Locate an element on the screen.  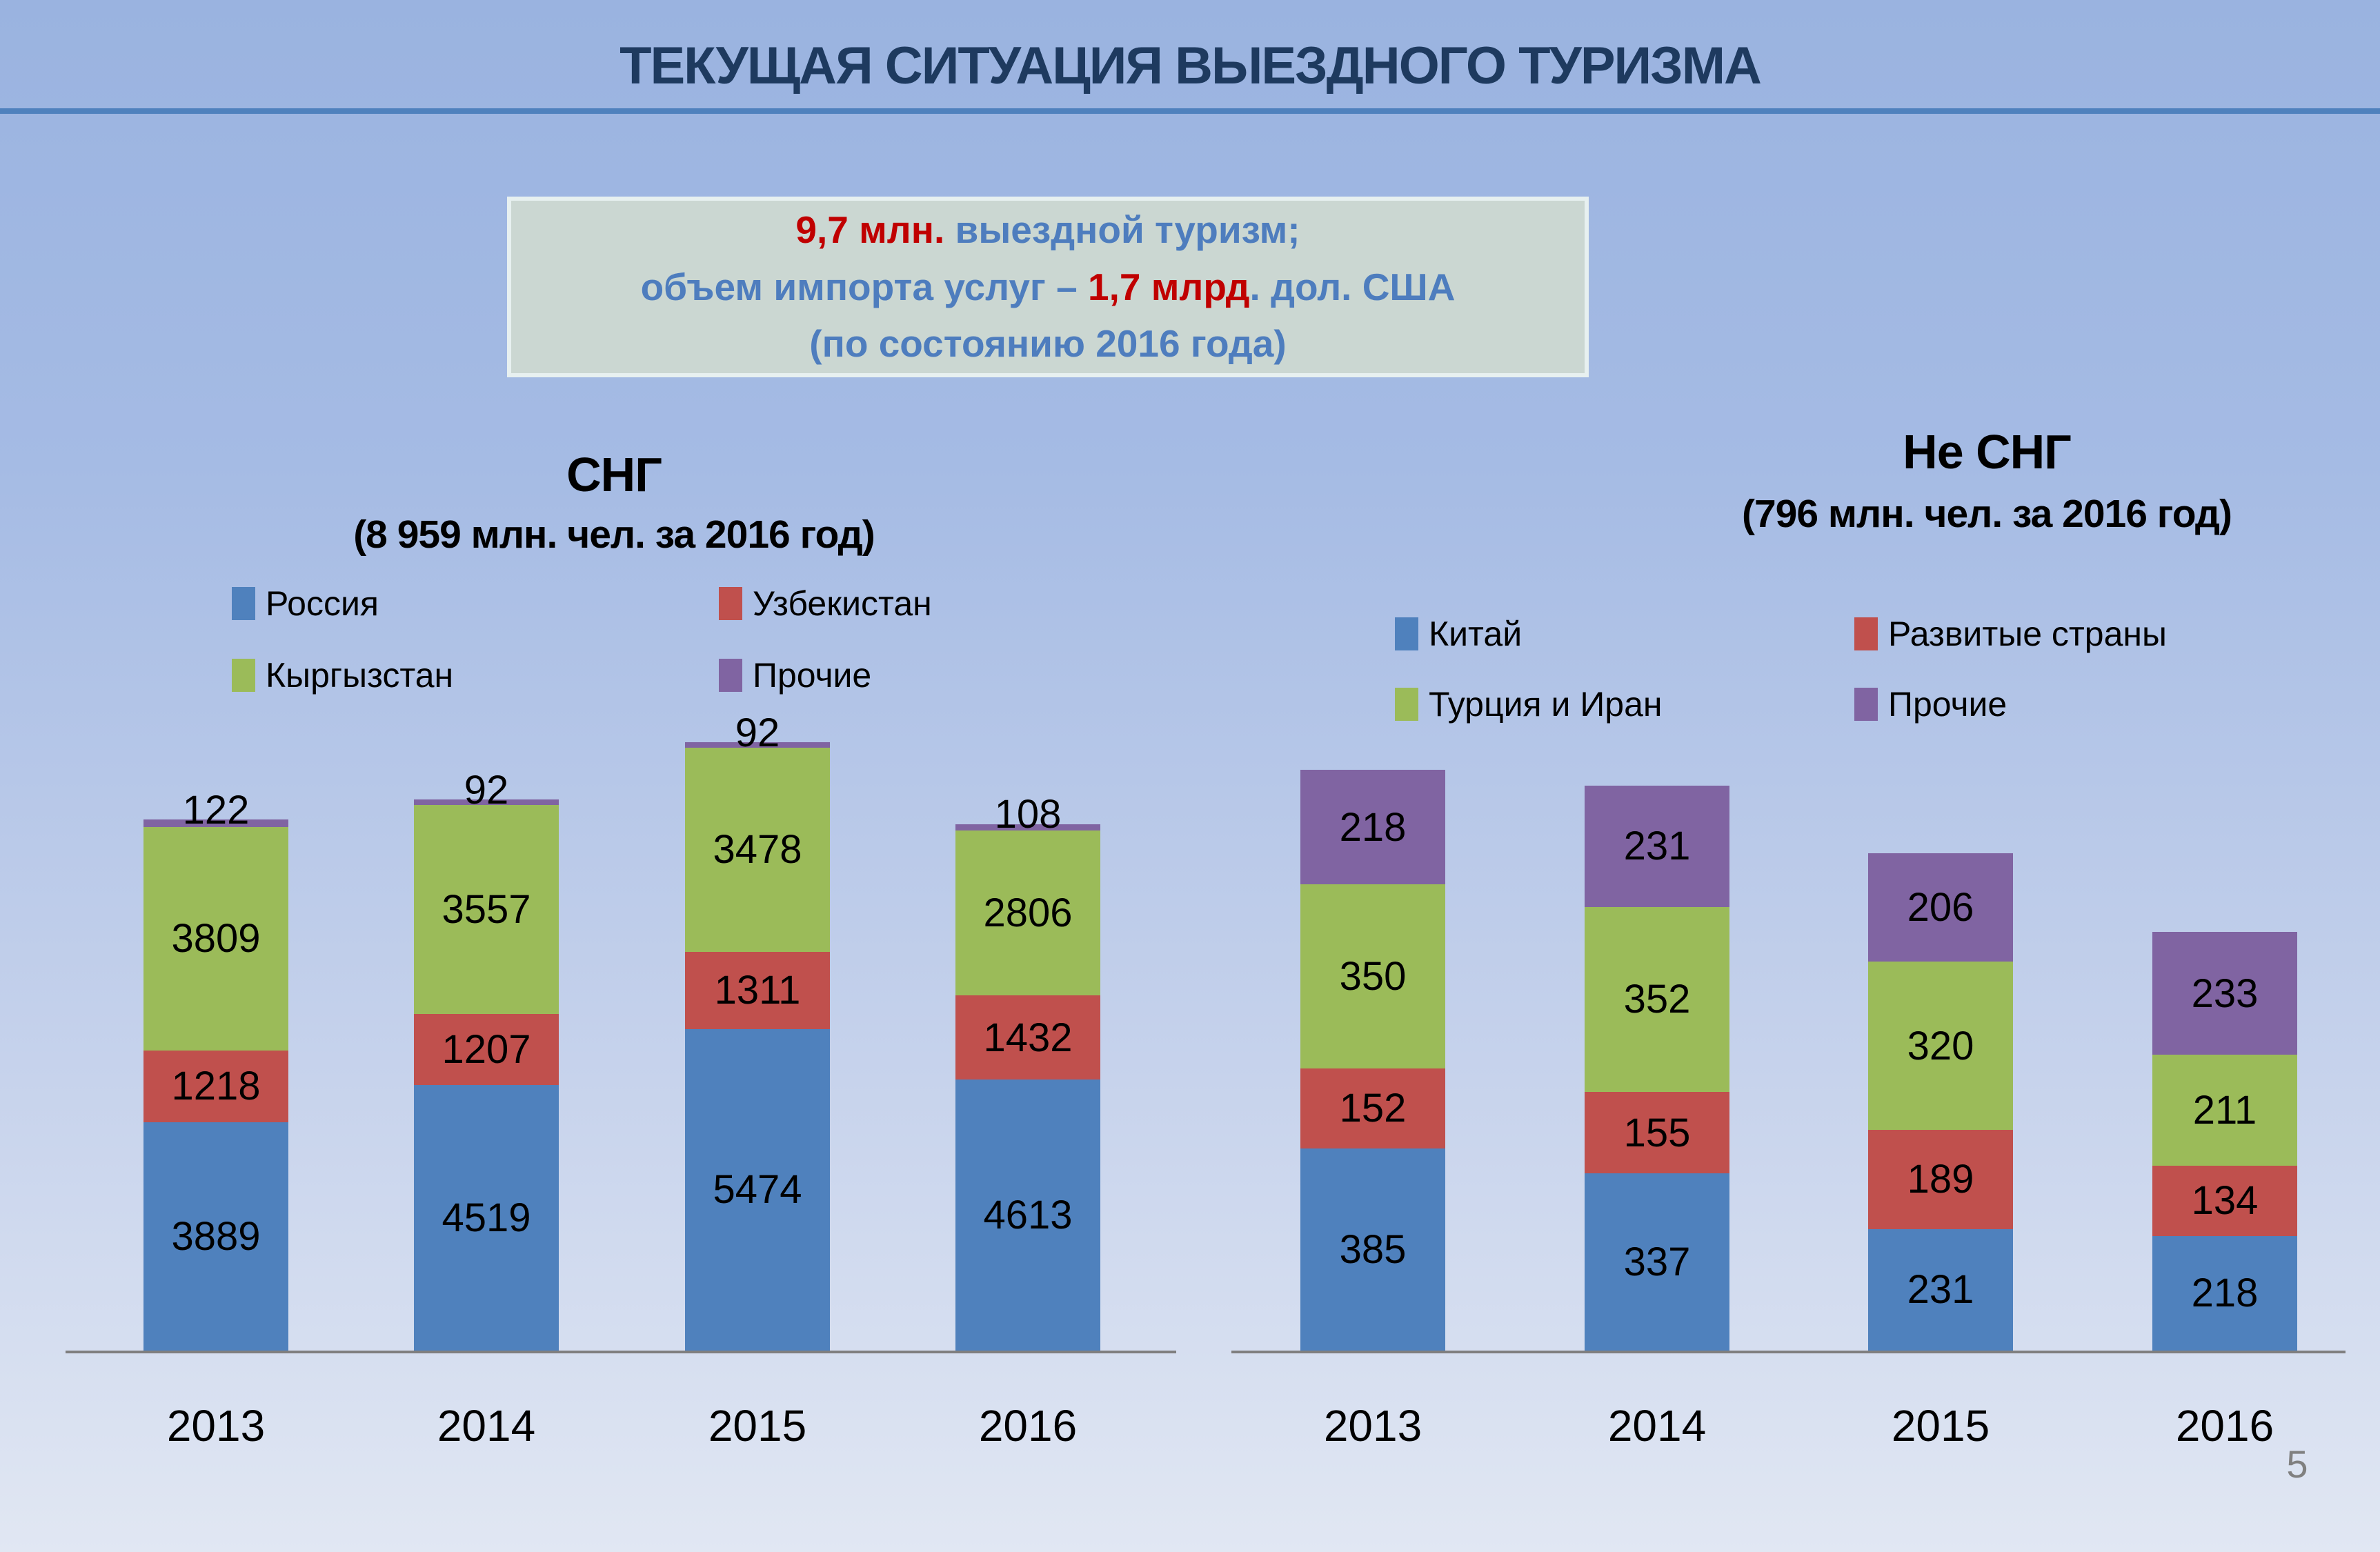
bar-segment-value: 352 is located at coordinates (1657, 999).